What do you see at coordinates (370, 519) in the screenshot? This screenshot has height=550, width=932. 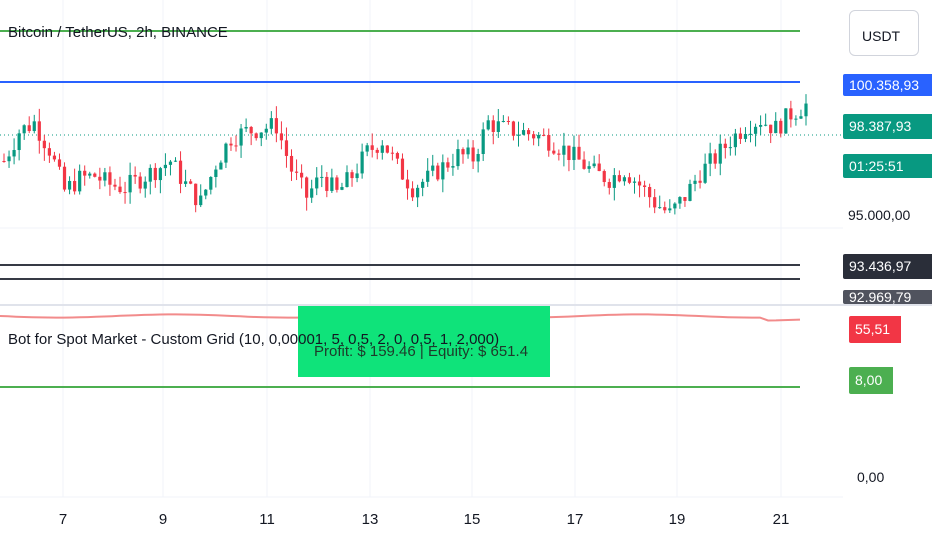 I see `time-axis-label: 13` at bounding box center [370, 519].